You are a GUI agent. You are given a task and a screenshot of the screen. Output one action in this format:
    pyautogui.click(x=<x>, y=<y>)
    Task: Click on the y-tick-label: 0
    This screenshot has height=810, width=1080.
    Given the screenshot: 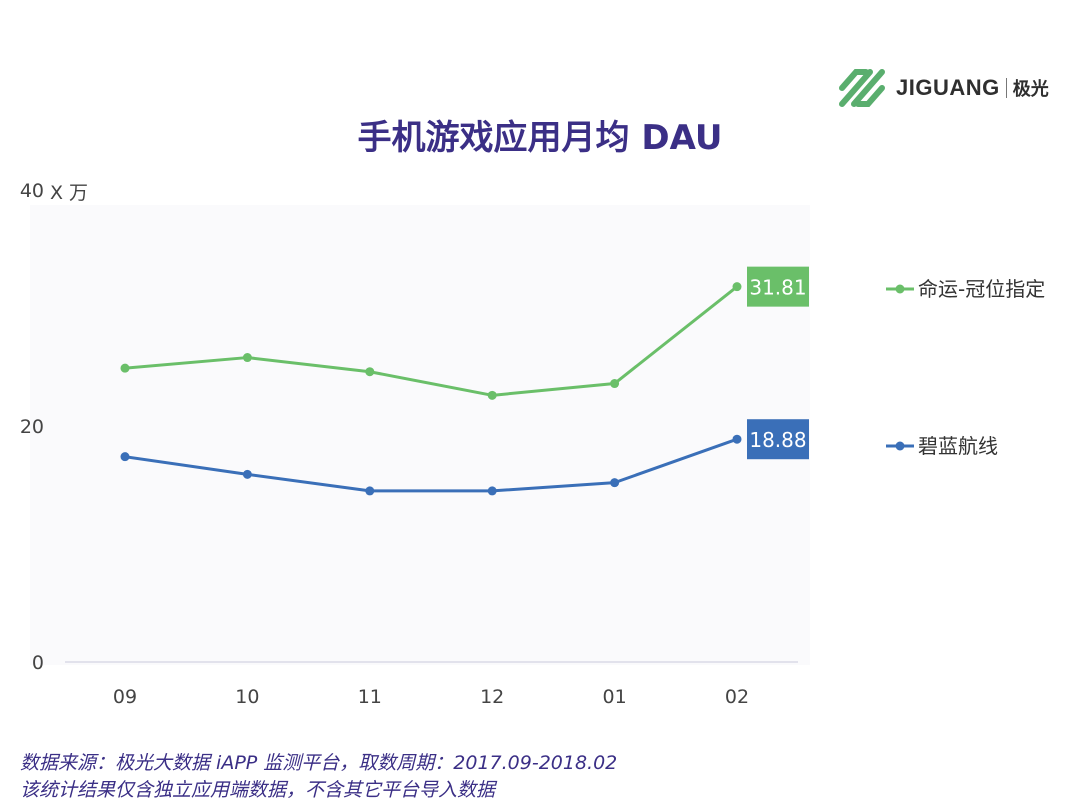 What is the action you would take?
    pyautogui.click(x=38, y=663)
    